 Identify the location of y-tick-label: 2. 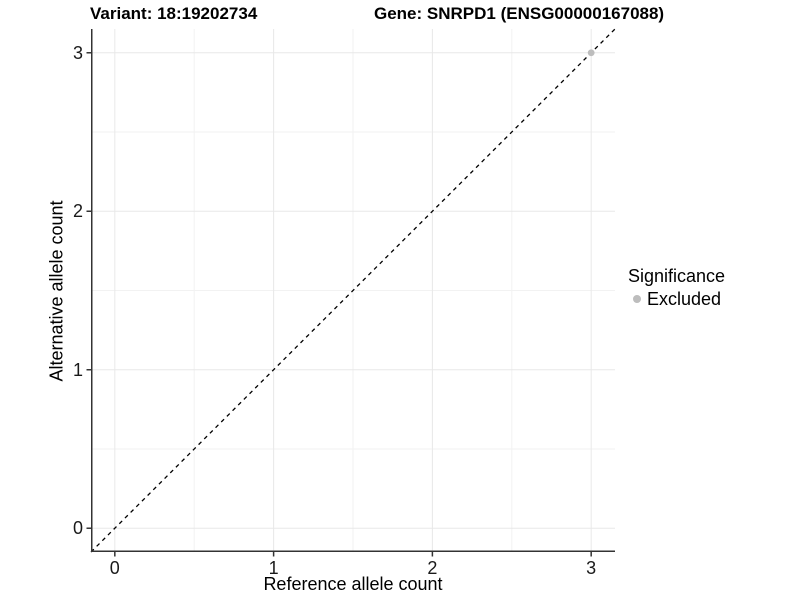
(77, 211).